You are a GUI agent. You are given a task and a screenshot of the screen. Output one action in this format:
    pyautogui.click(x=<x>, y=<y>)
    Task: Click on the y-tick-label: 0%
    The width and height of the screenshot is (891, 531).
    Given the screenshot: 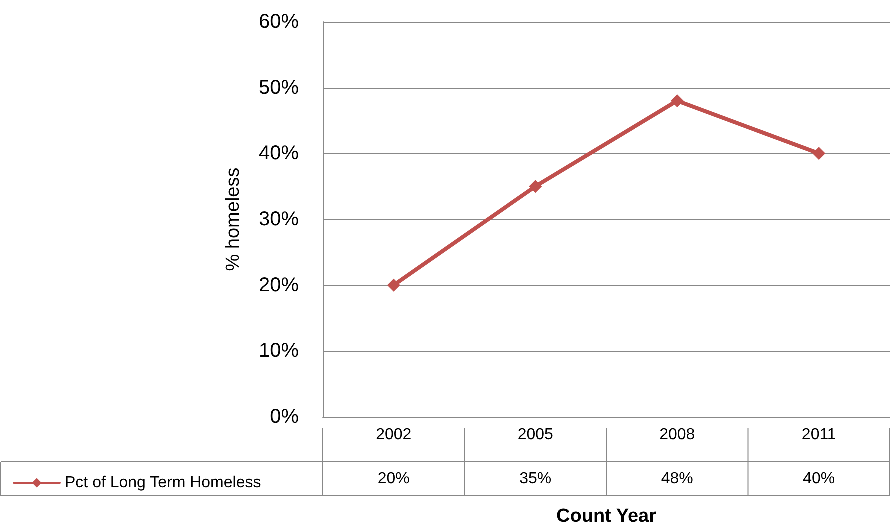 What is the action you would take?
    pyautogui.click(x=285, y=417)
    